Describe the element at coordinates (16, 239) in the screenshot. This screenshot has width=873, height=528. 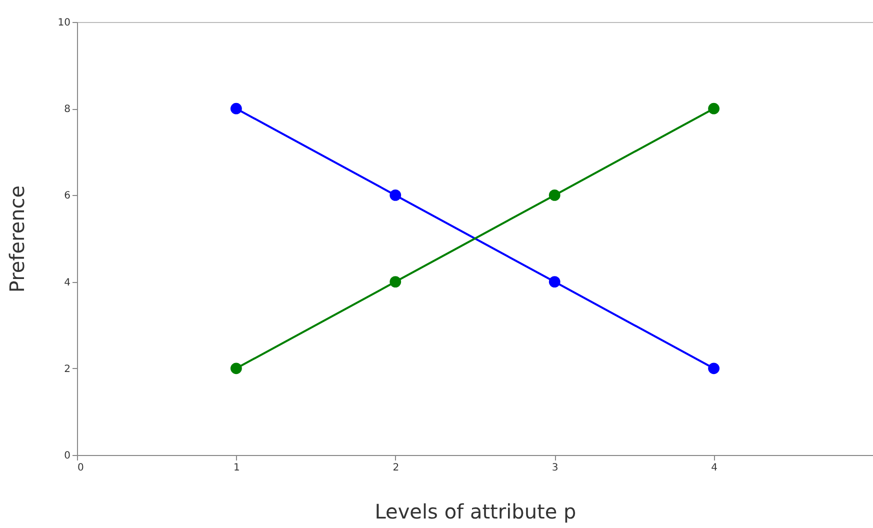
I see `y-axis-title: Preference` at that location.